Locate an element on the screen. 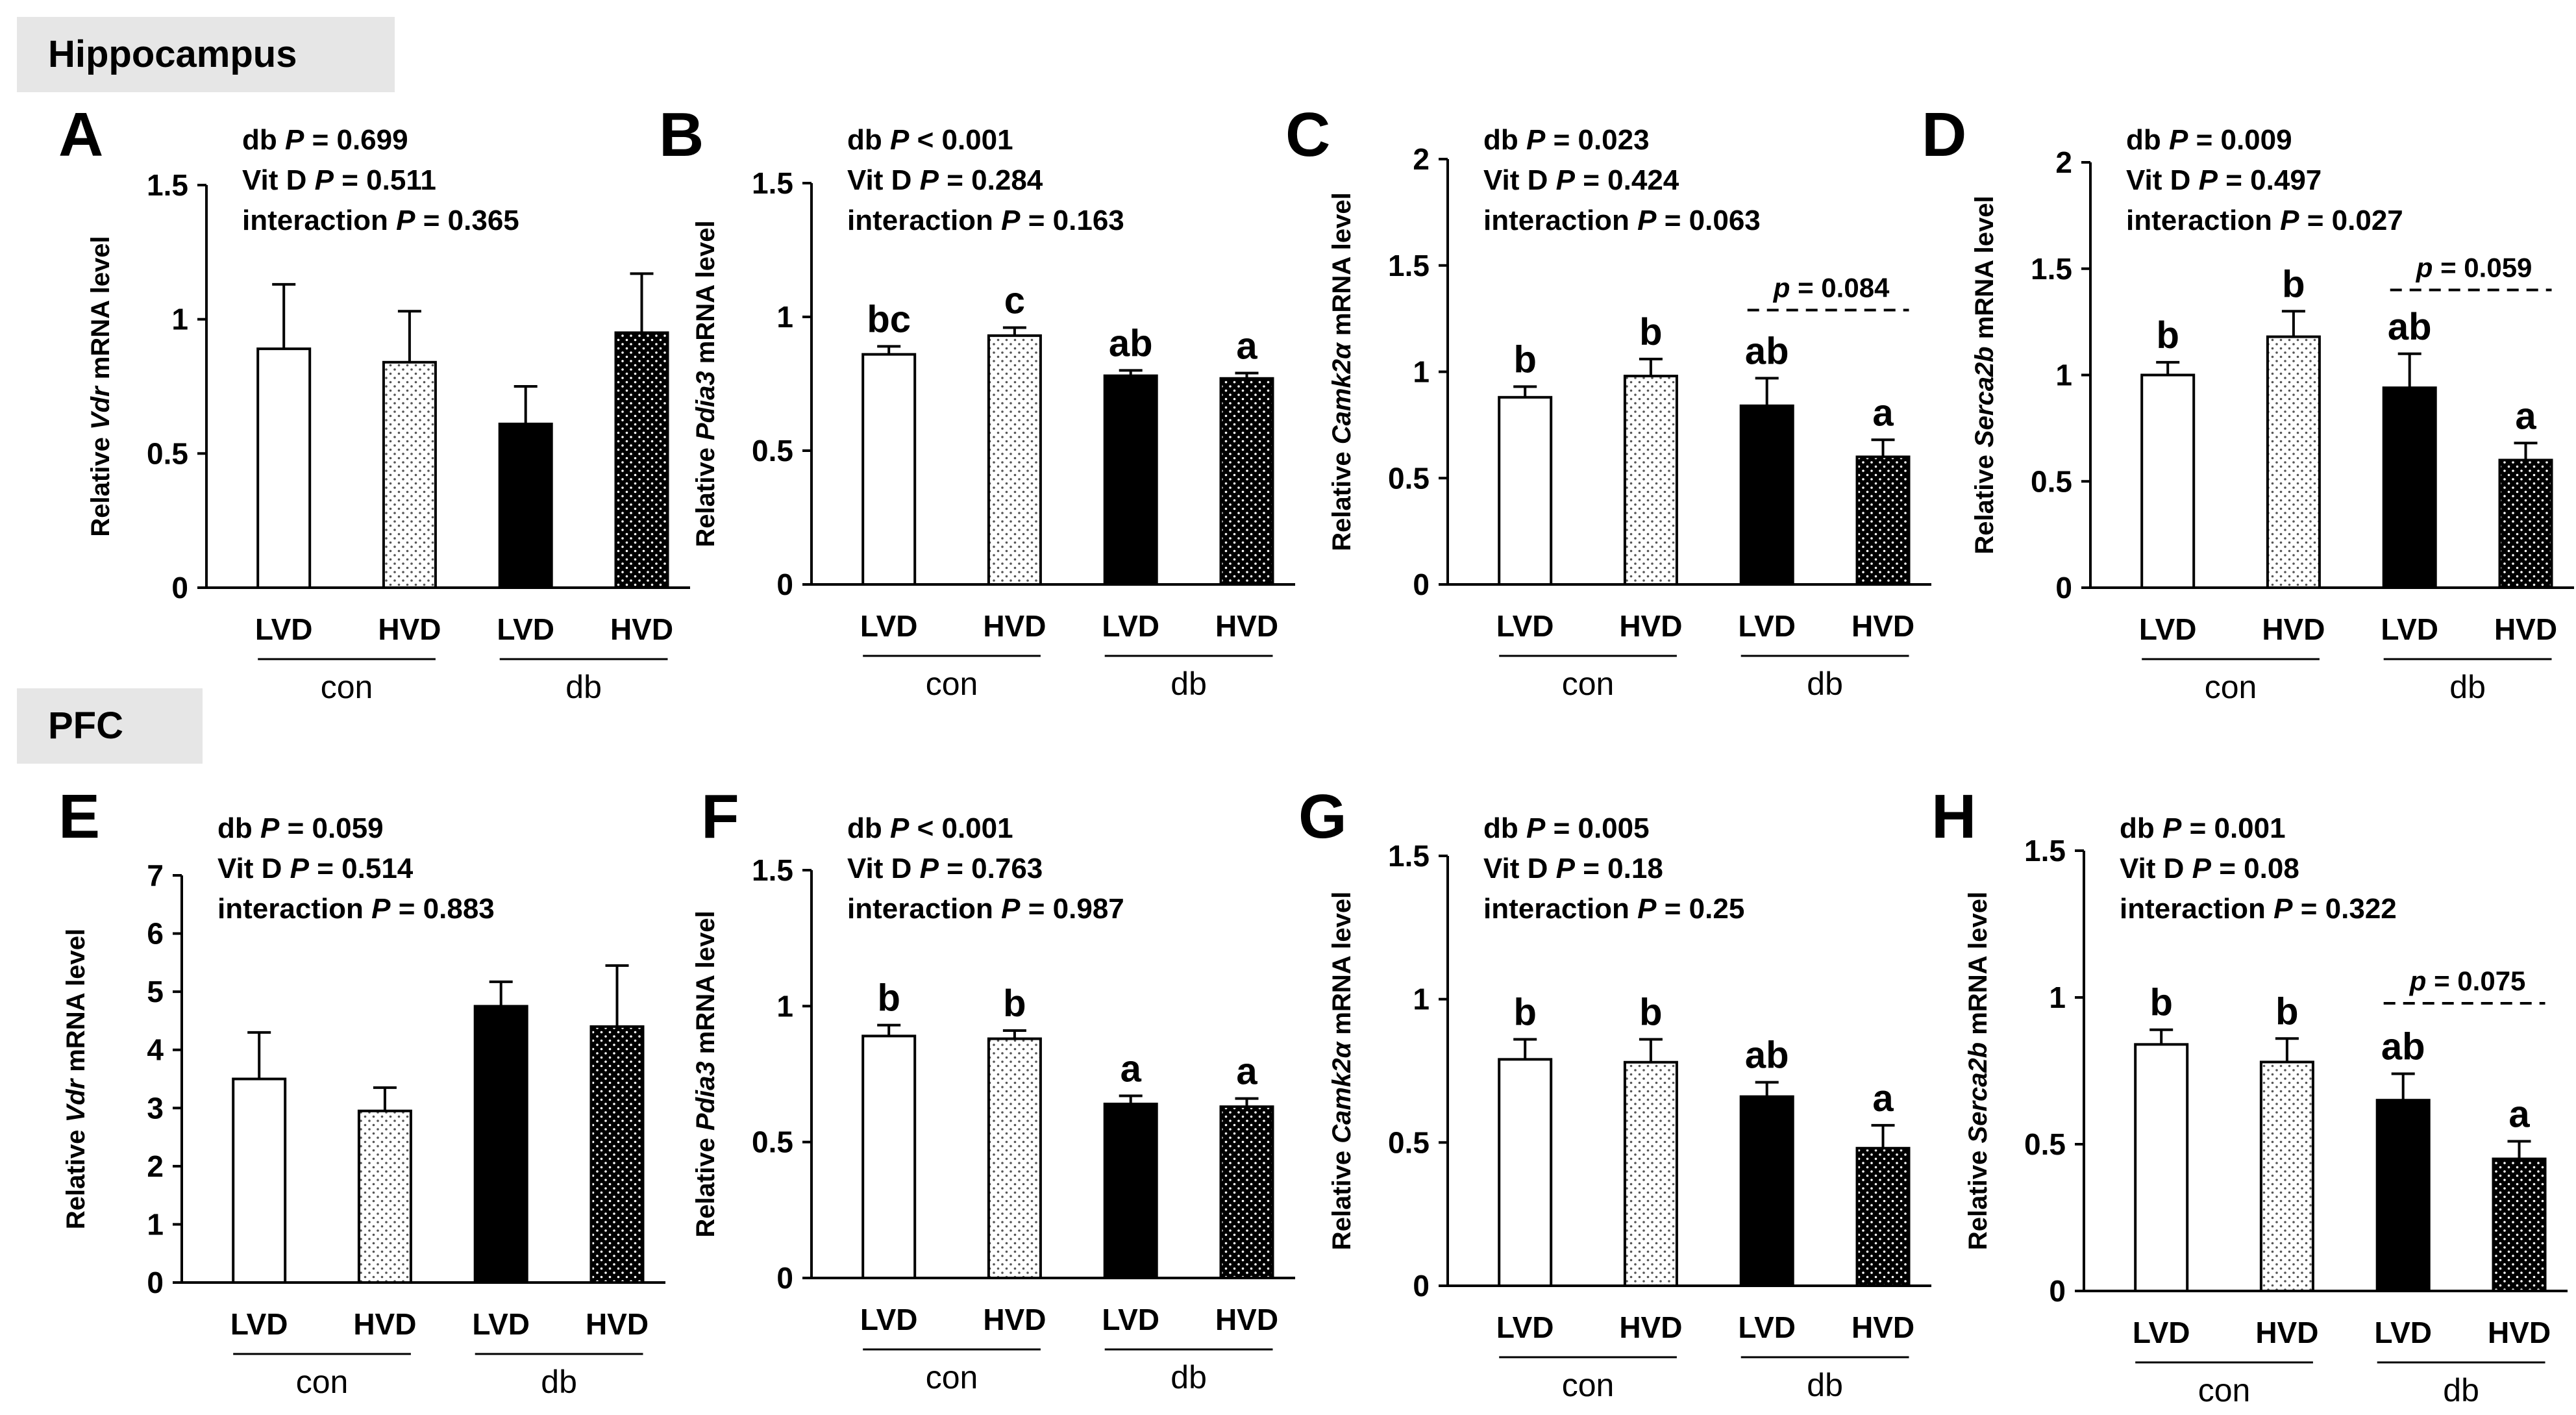  stats-line: db P = 0.059 is located at coordinates (300, 828).